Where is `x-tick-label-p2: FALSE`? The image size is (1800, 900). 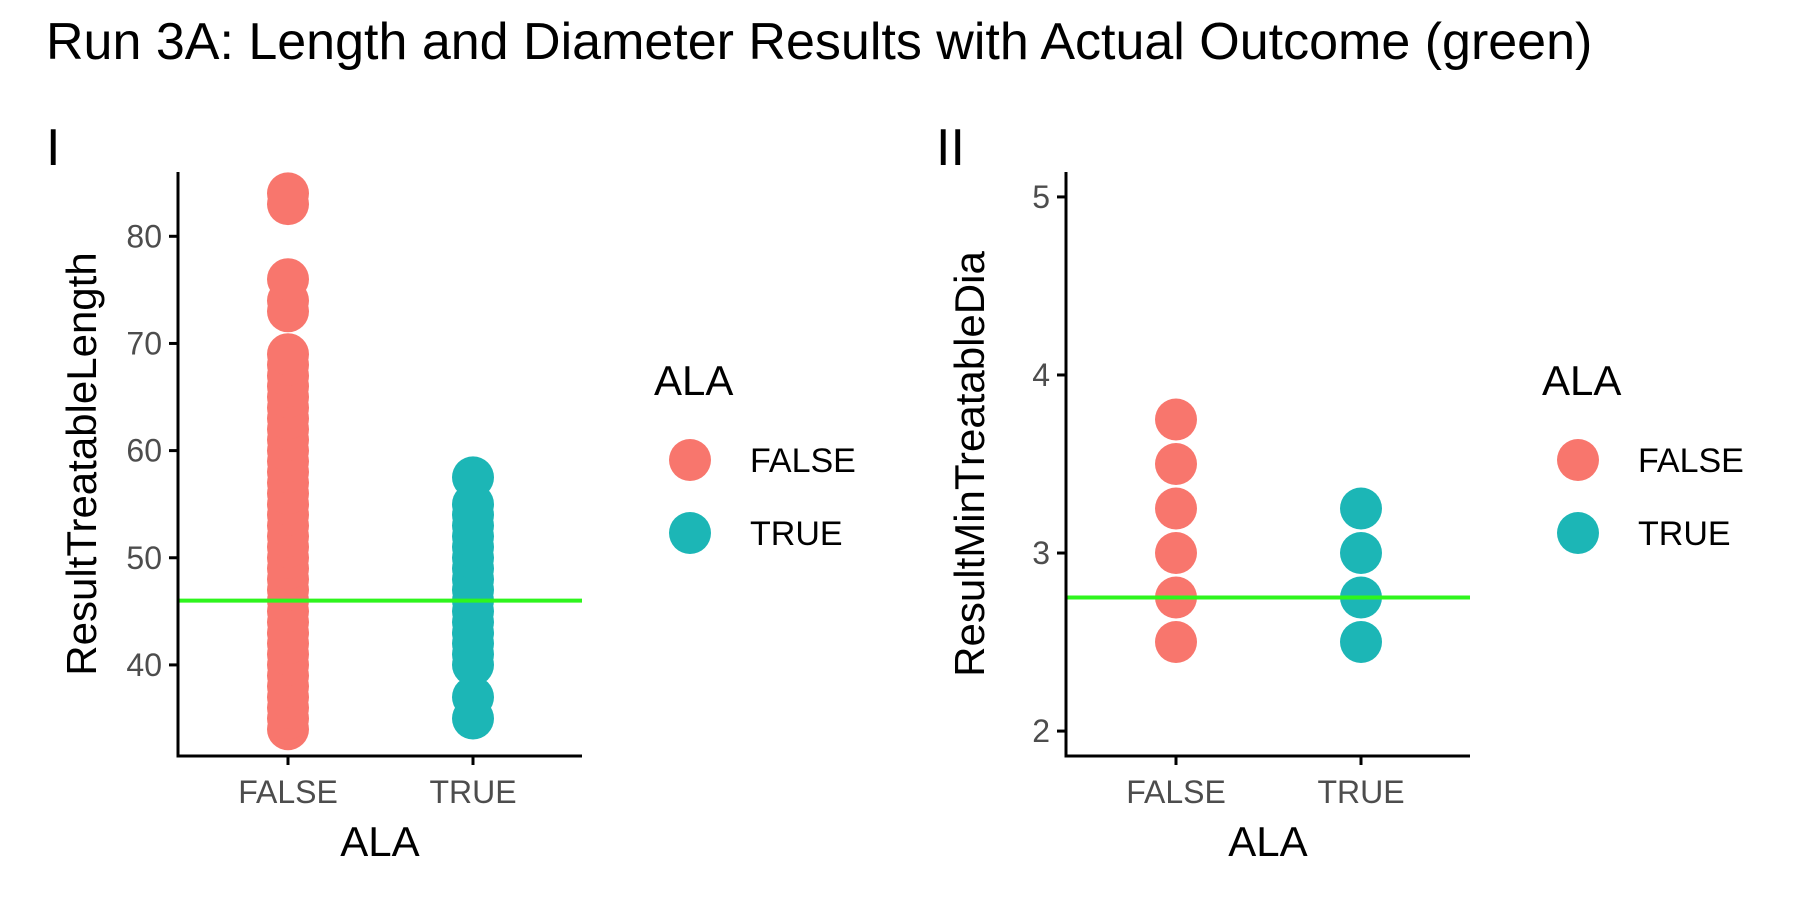 x-tick-label-p2: FALSE is located at coordinates (1176, 792).